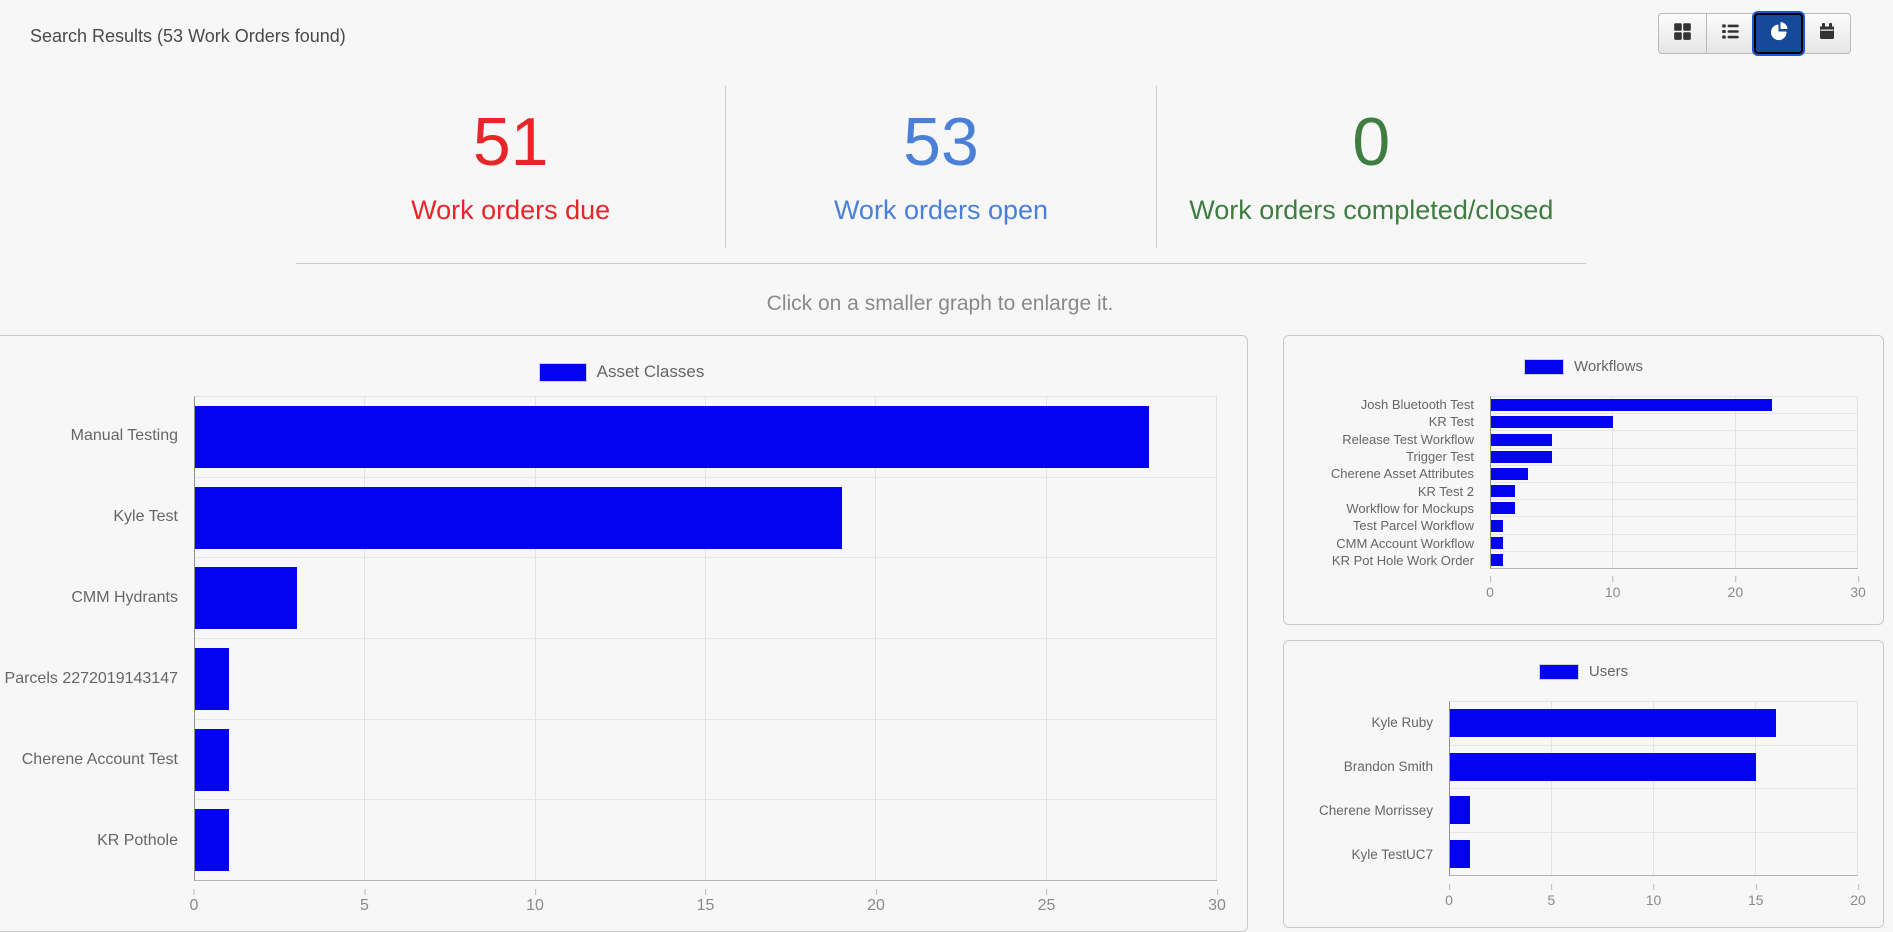 The image size is (1893, 932). I want to click on x-axis: 0 5 10 15 20 25 30, so click(708, 901).